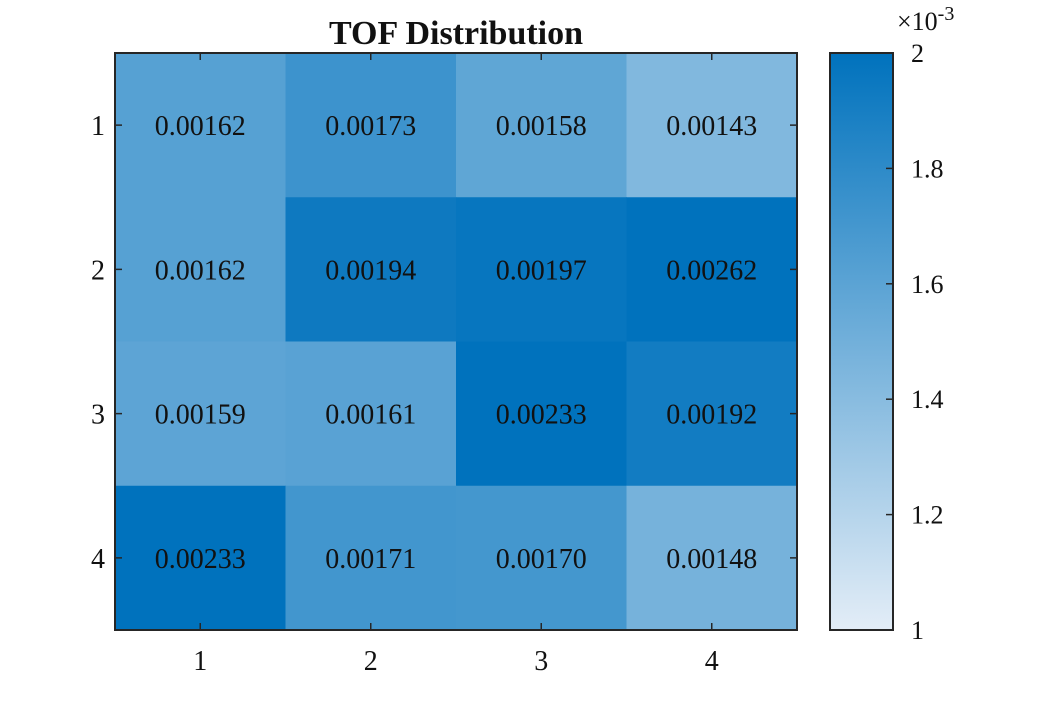  I want to click on colorbar-tick-label: 1.6, so click(927, 284).